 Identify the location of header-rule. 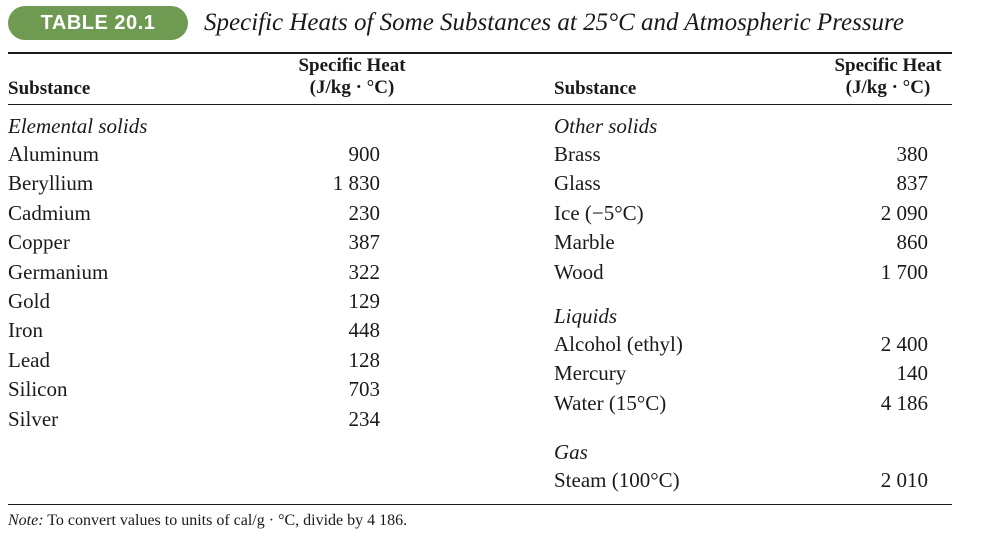
(480, 104).